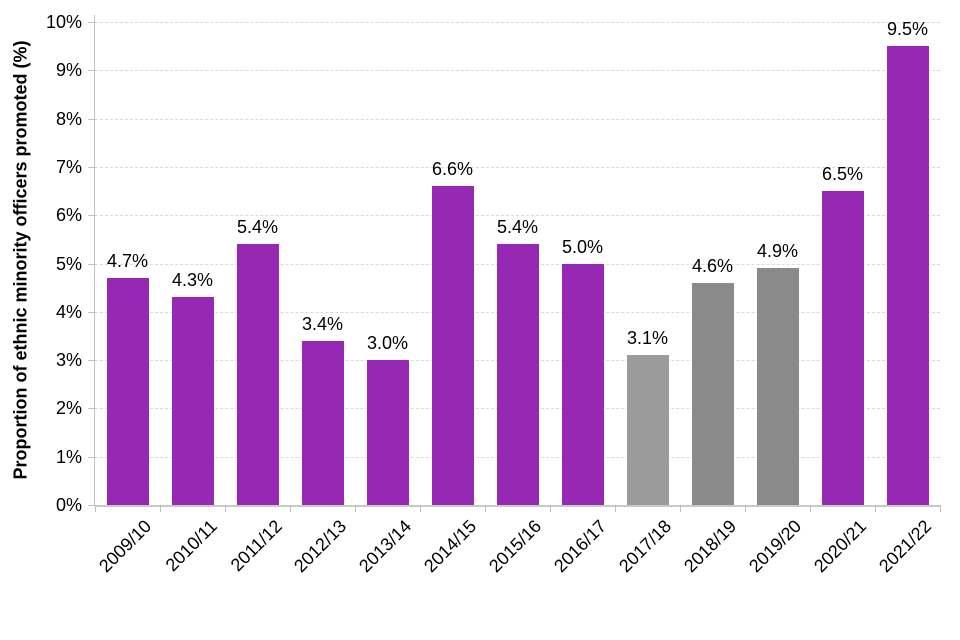  I want to click on x-axis-tick-label: 2015/16, so click(515, 546).